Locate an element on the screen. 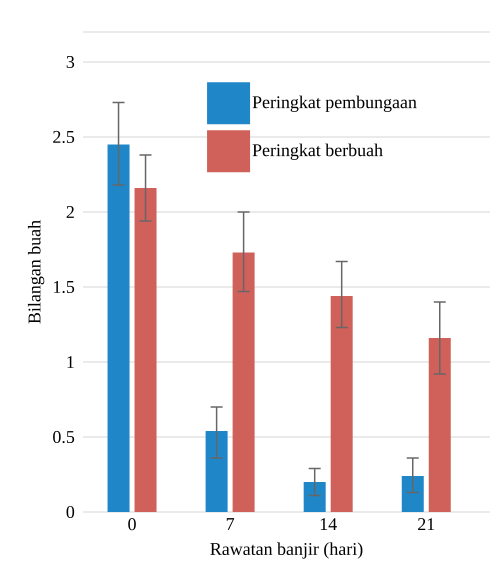 The image size is (490, 582). y-tick-label: 1.5 is located at coordinates (64, 287).